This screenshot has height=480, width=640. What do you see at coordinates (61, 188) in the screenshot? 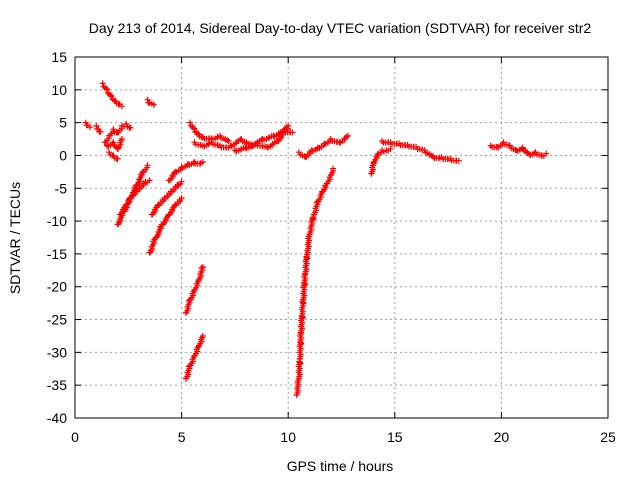
I see `y-tick-label: -5` at bounding box center [61, 188].